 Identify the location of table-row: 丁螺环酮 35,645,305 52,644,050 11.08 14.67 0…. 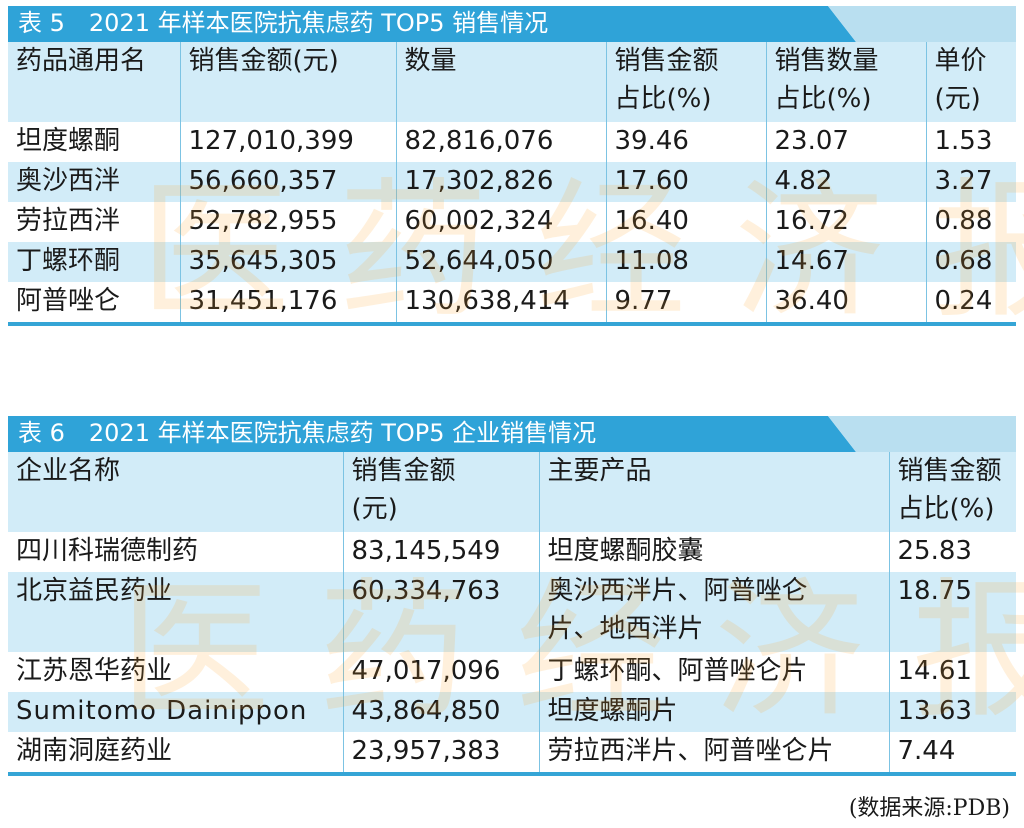
(512, 262).